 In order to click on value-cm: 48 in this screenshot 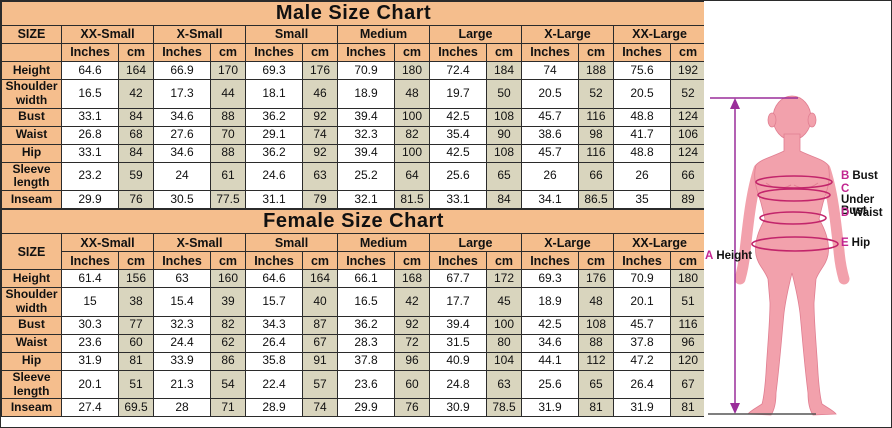, I will do `click(596, 302)`.